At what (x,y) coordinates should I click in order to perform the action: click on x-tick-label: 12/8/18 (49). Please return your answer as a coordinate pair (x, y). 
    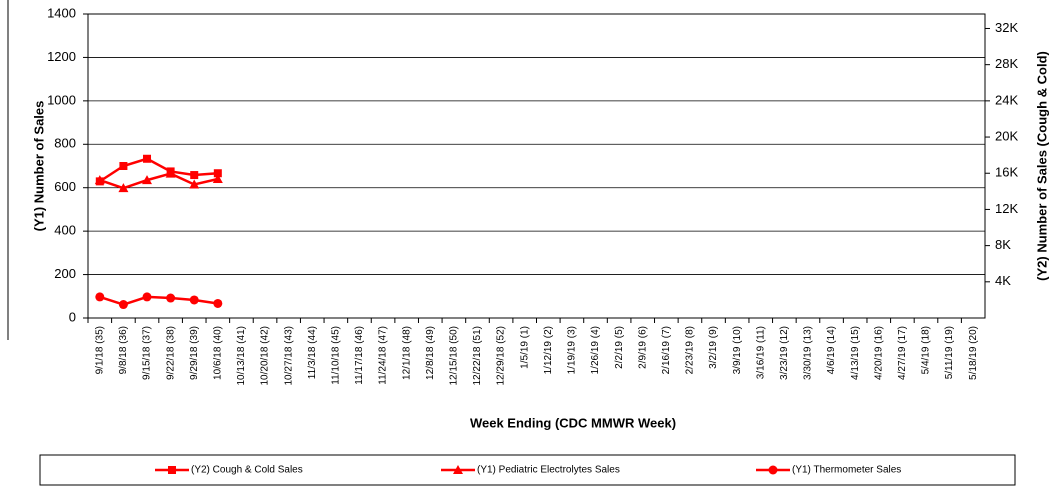
    Looking at the image, I should click on (430, 353).